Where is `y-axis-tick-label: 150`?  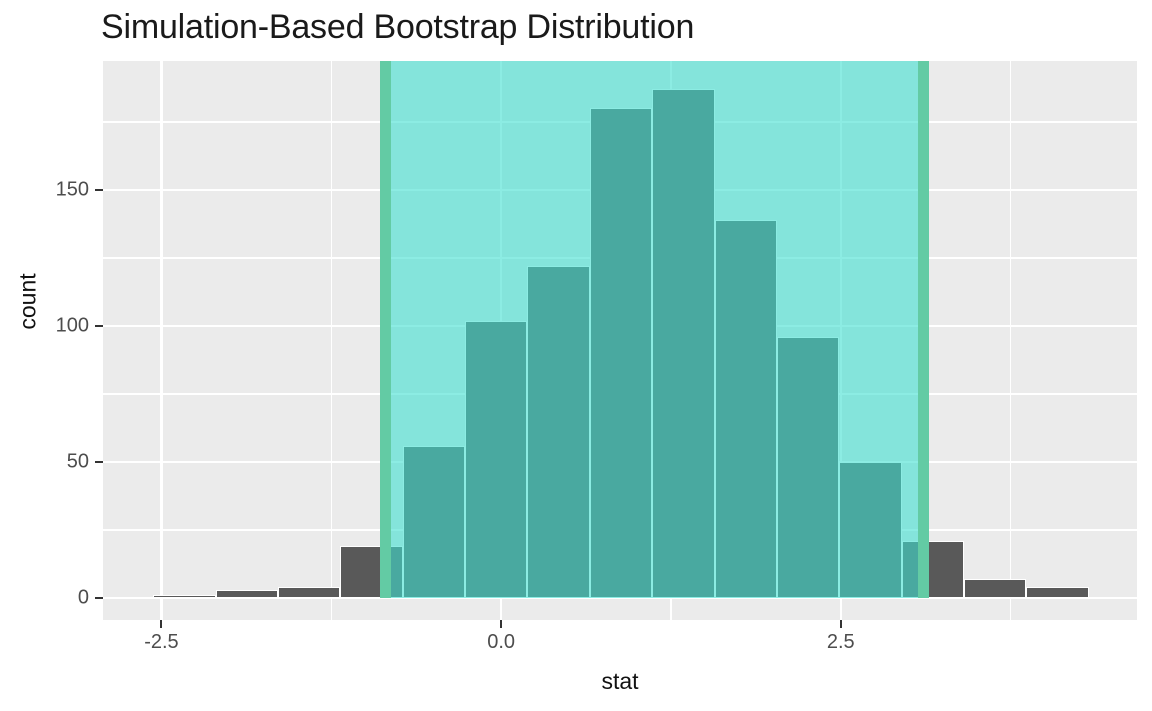
y-axis-tick-label: 150 is located at coordinates (72, 189).